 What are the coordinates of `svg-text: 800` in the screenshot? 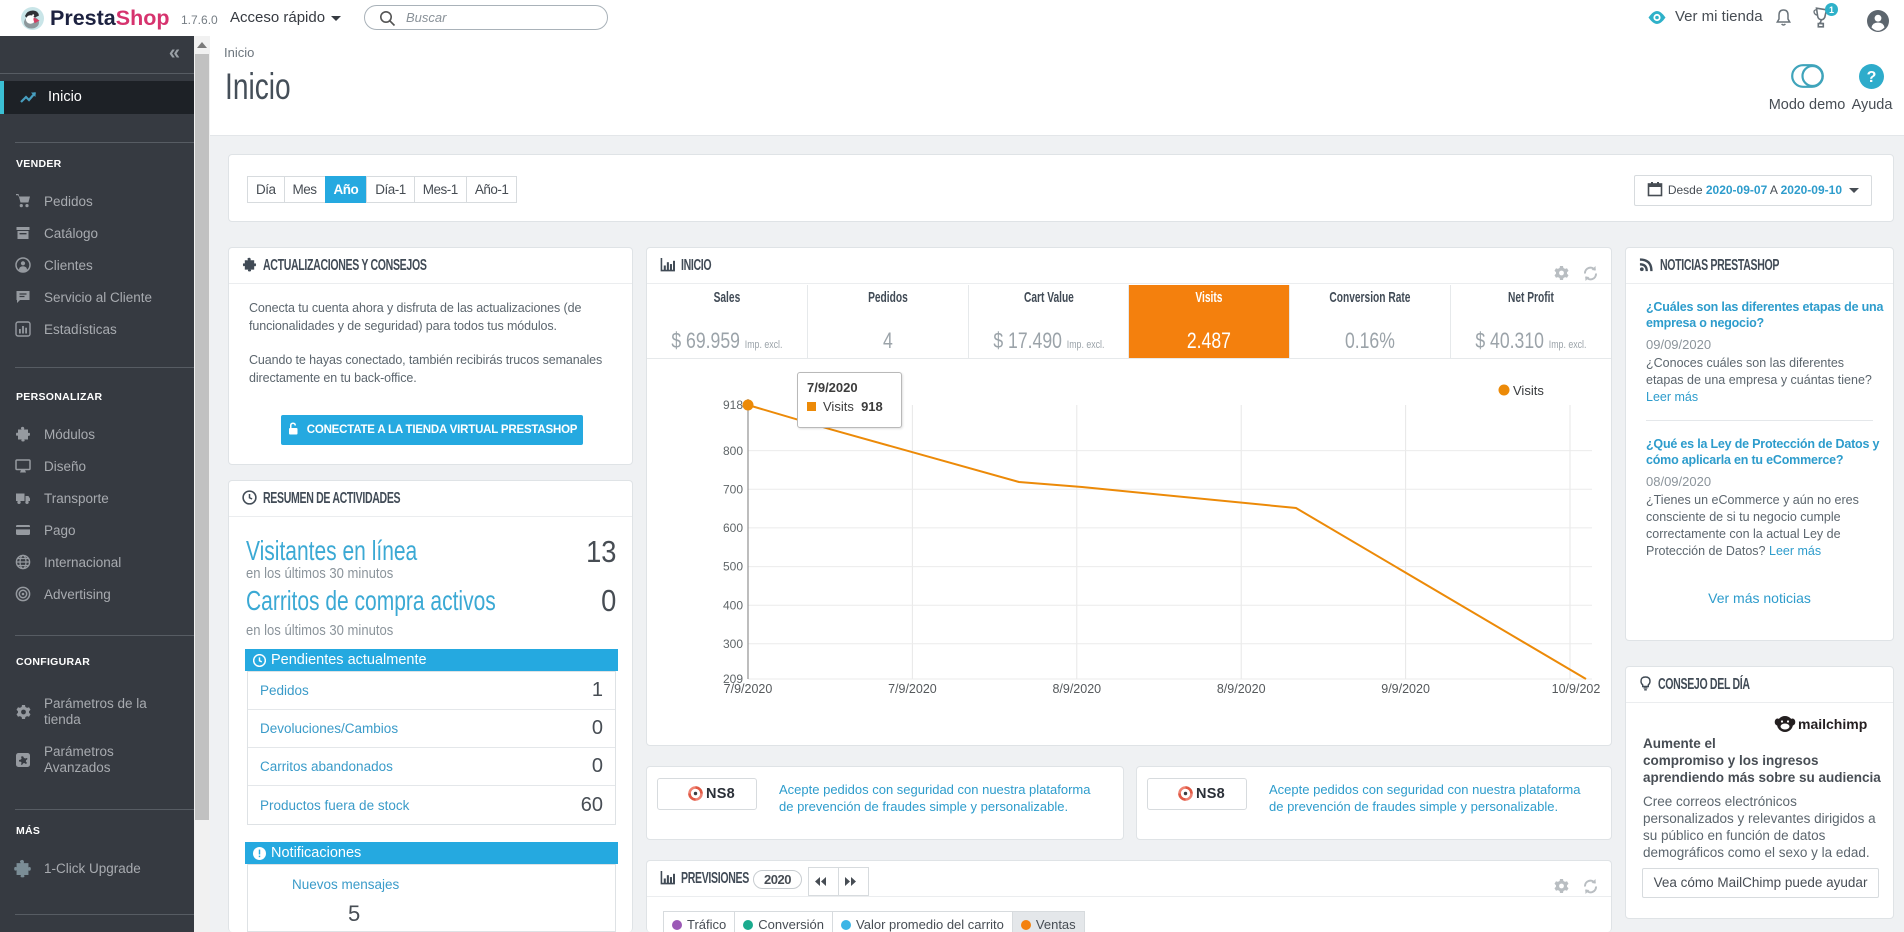 It's located at (733, 451).